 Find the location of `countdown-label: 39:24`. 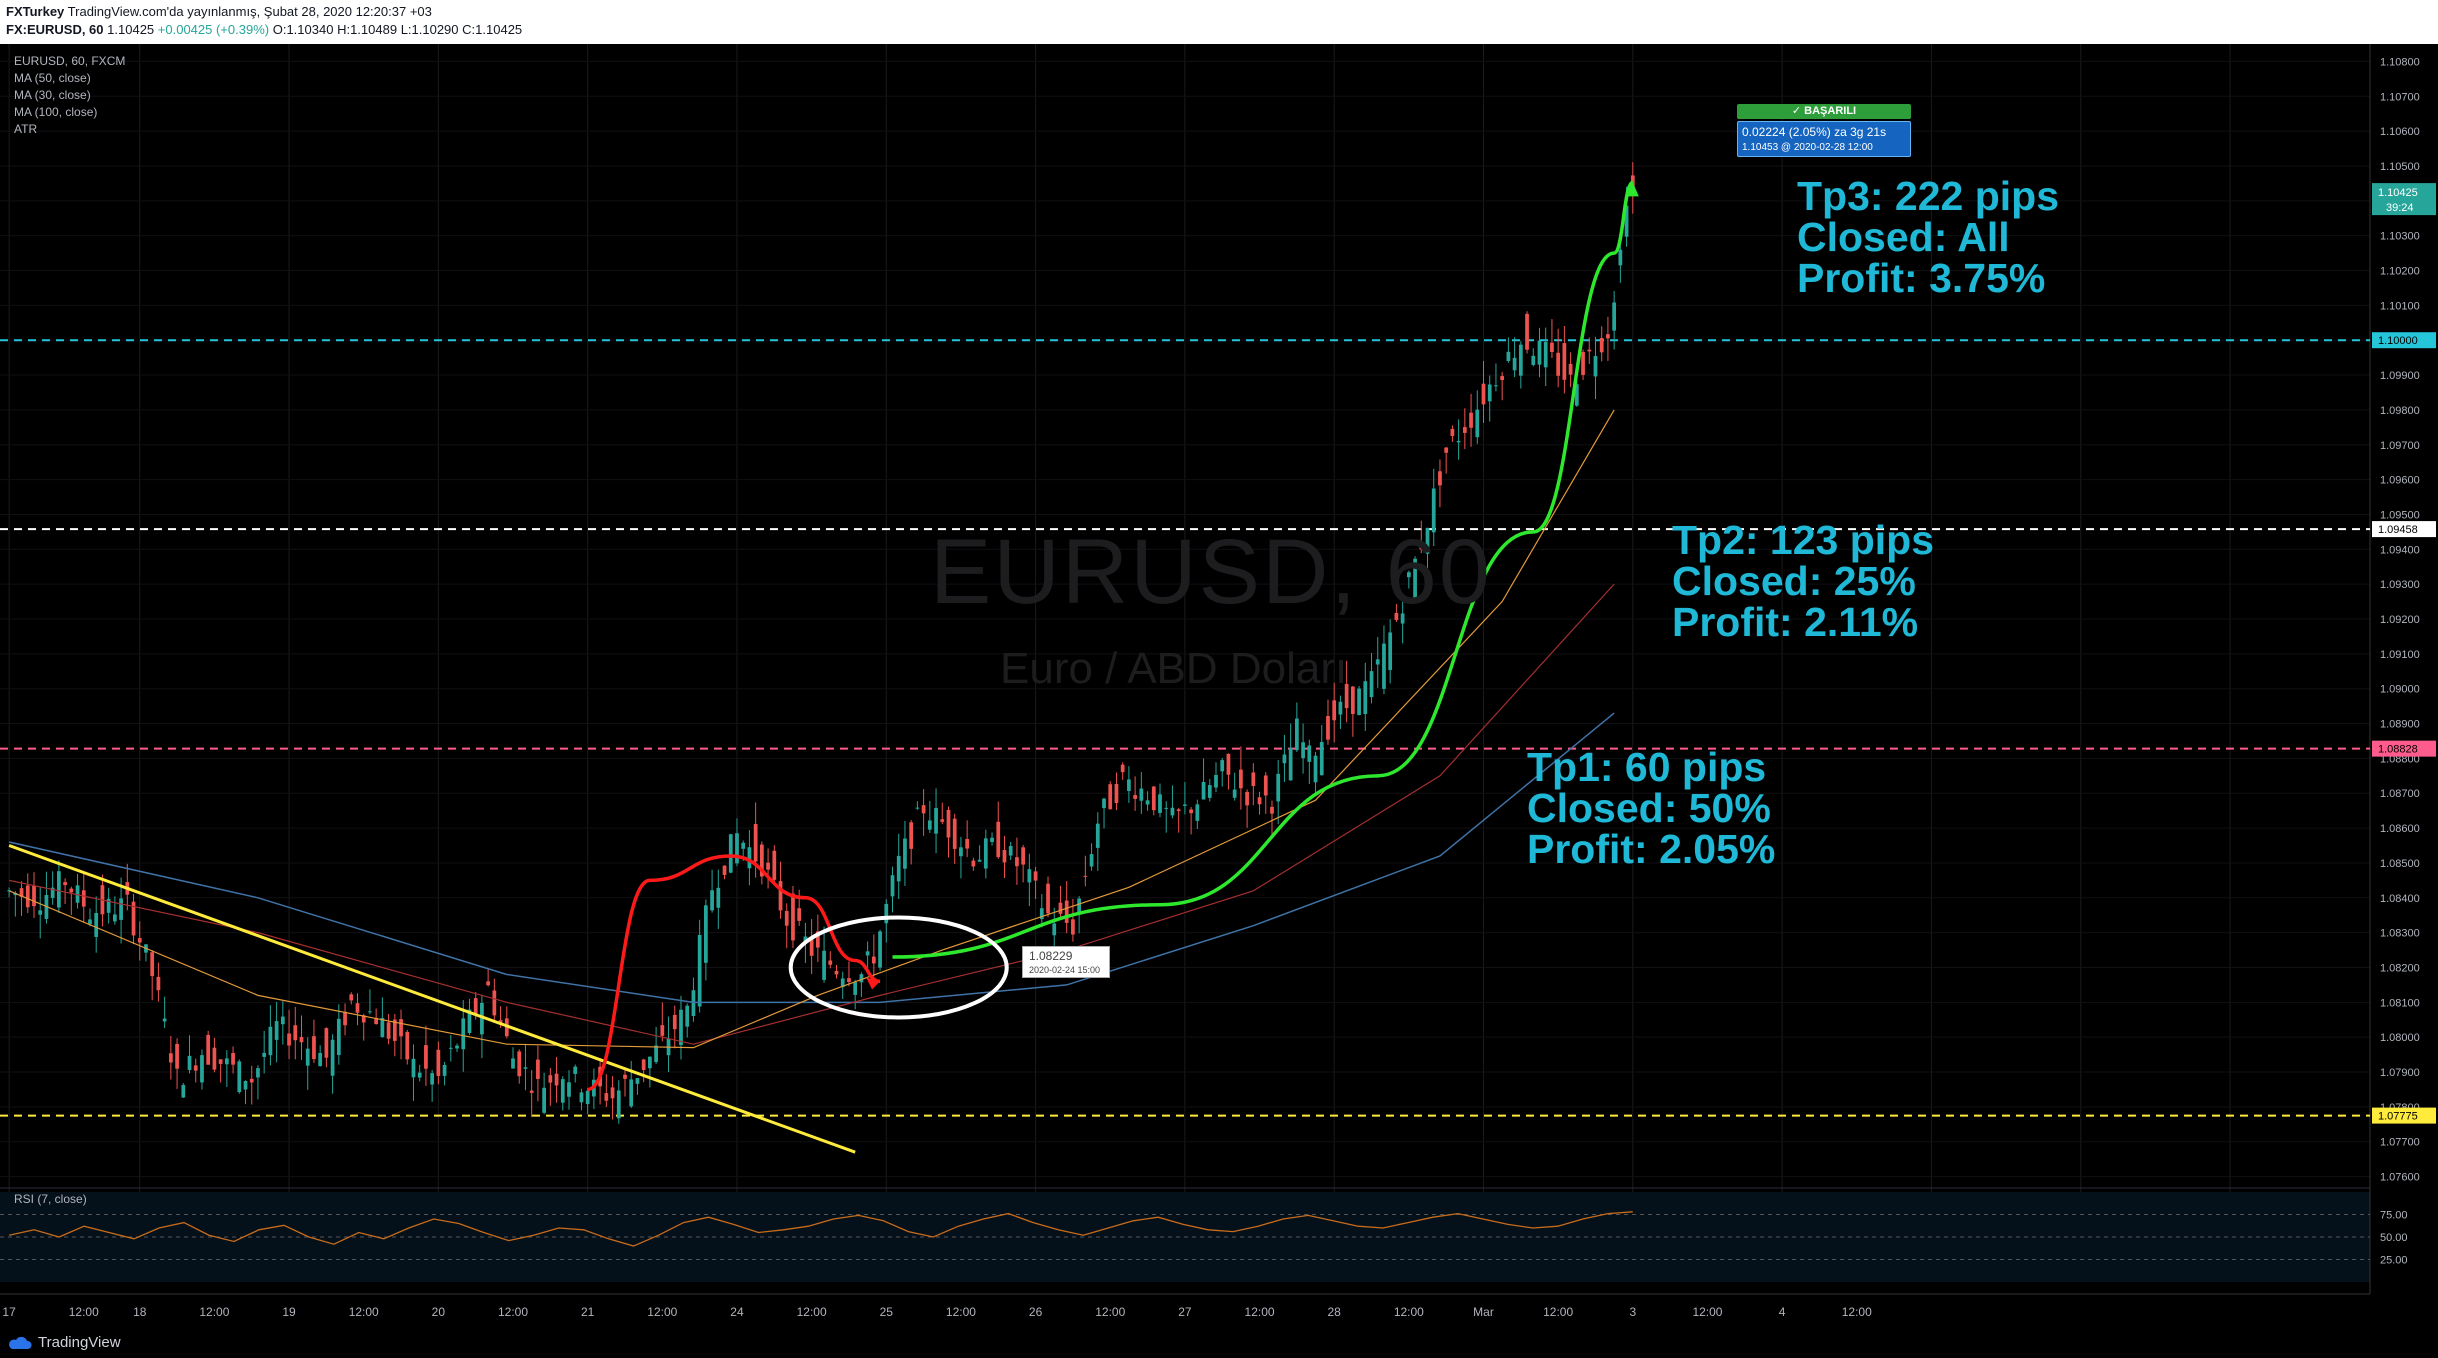

countdown-label: 39:24 is located at coordinates (2400, 208).